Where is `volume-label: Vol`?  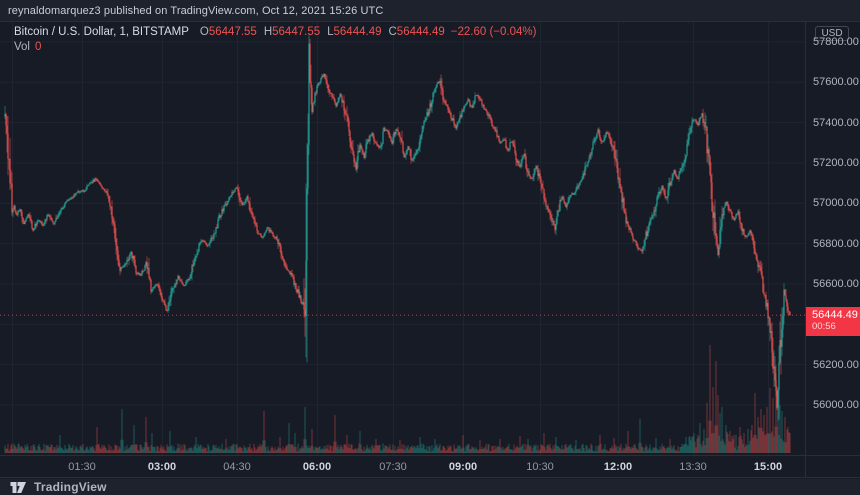 volume-label: Vol is located at coordinates (22, 47).